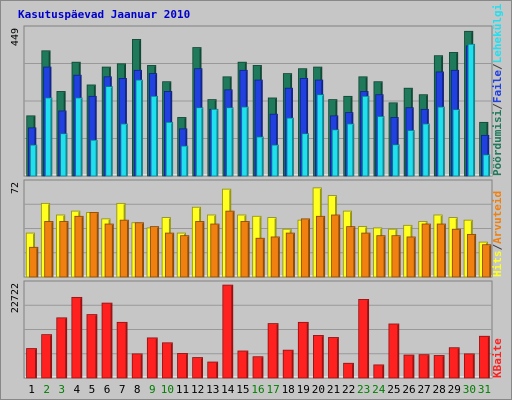 Image resolution: width=512 pixels, height=400 pixels. What do you see at coordinates (489, 165) in the screenshot?
I see `bar-Lehekülgi-day-31-shade` at bounding box center [489, 165].